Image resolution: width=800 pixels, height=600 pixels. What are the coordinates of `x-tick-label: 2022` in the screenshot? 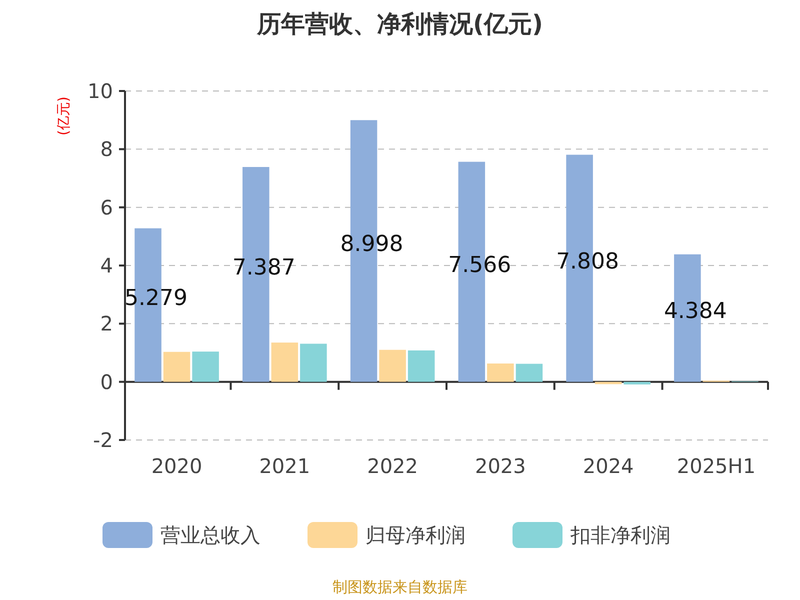 It's located at (392, 466).